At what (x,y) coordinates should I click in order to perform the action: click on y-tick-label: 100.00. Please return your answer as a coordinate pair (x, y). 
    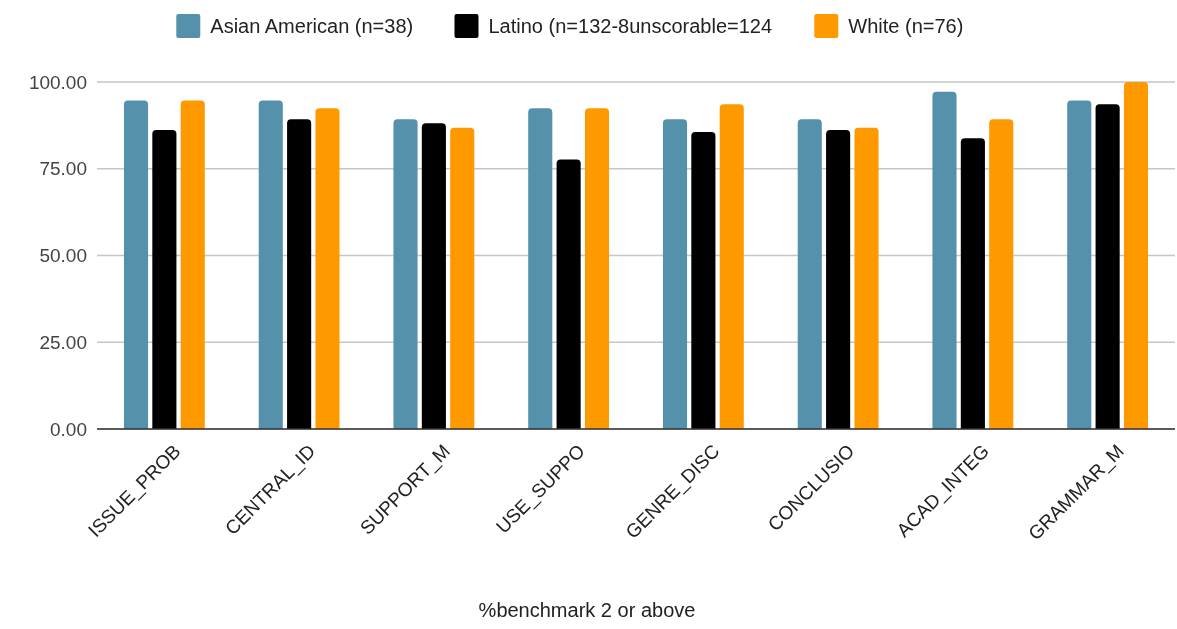
    Looking at the image, I should click on (57, 82).